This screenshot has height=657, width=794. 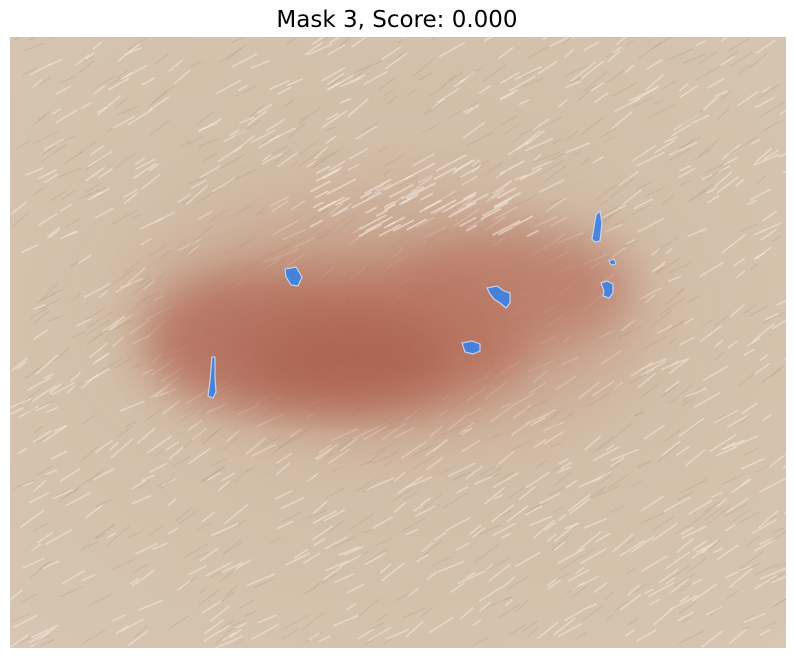 I want to click on mask-region, so click(x=498, y=297).